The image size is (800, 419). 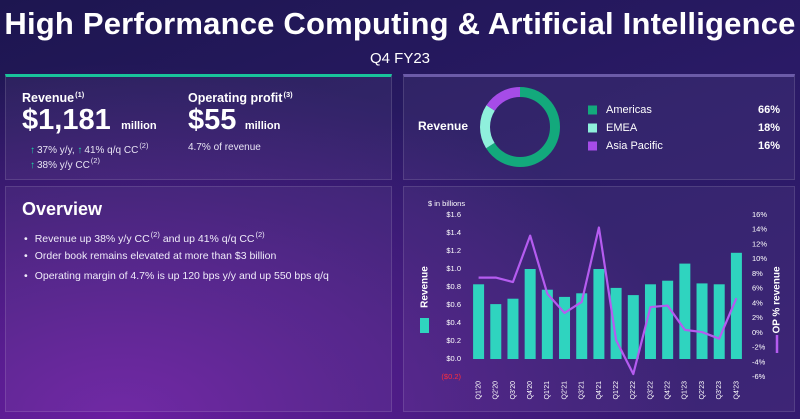 I want to click on kpi-panel, so click(x=198, y=127).